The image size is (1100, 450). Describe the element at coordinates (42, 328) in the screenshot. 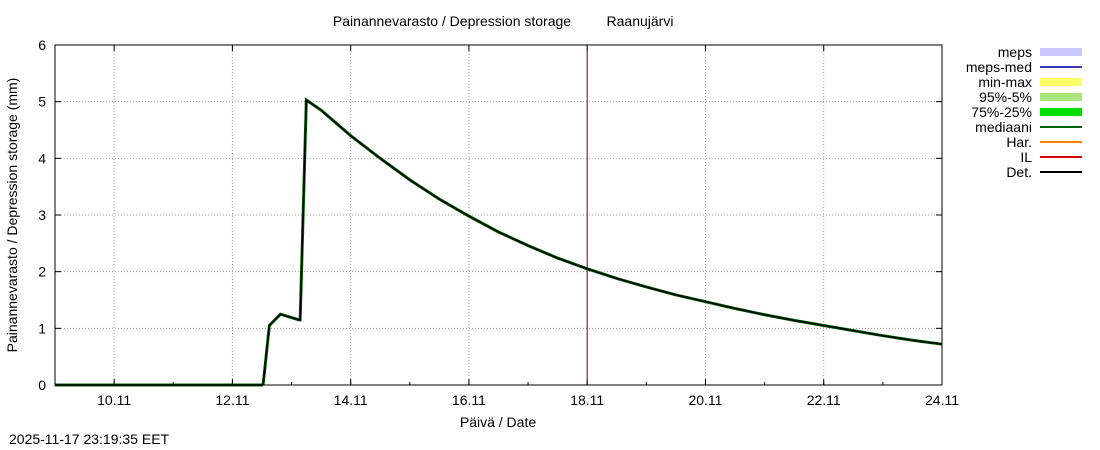

I see `y-tick-label: 1` at that location.